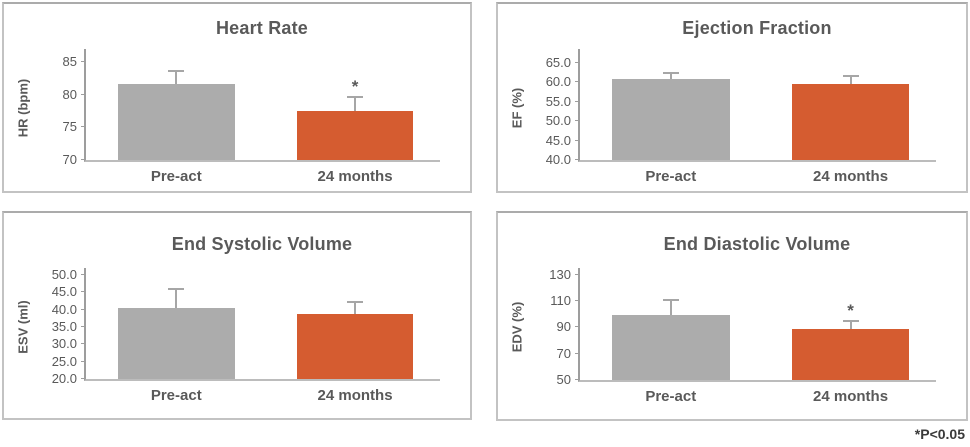 The image size is (970, 447). I want to click on y-tick-label: 75, so click(69, 127).